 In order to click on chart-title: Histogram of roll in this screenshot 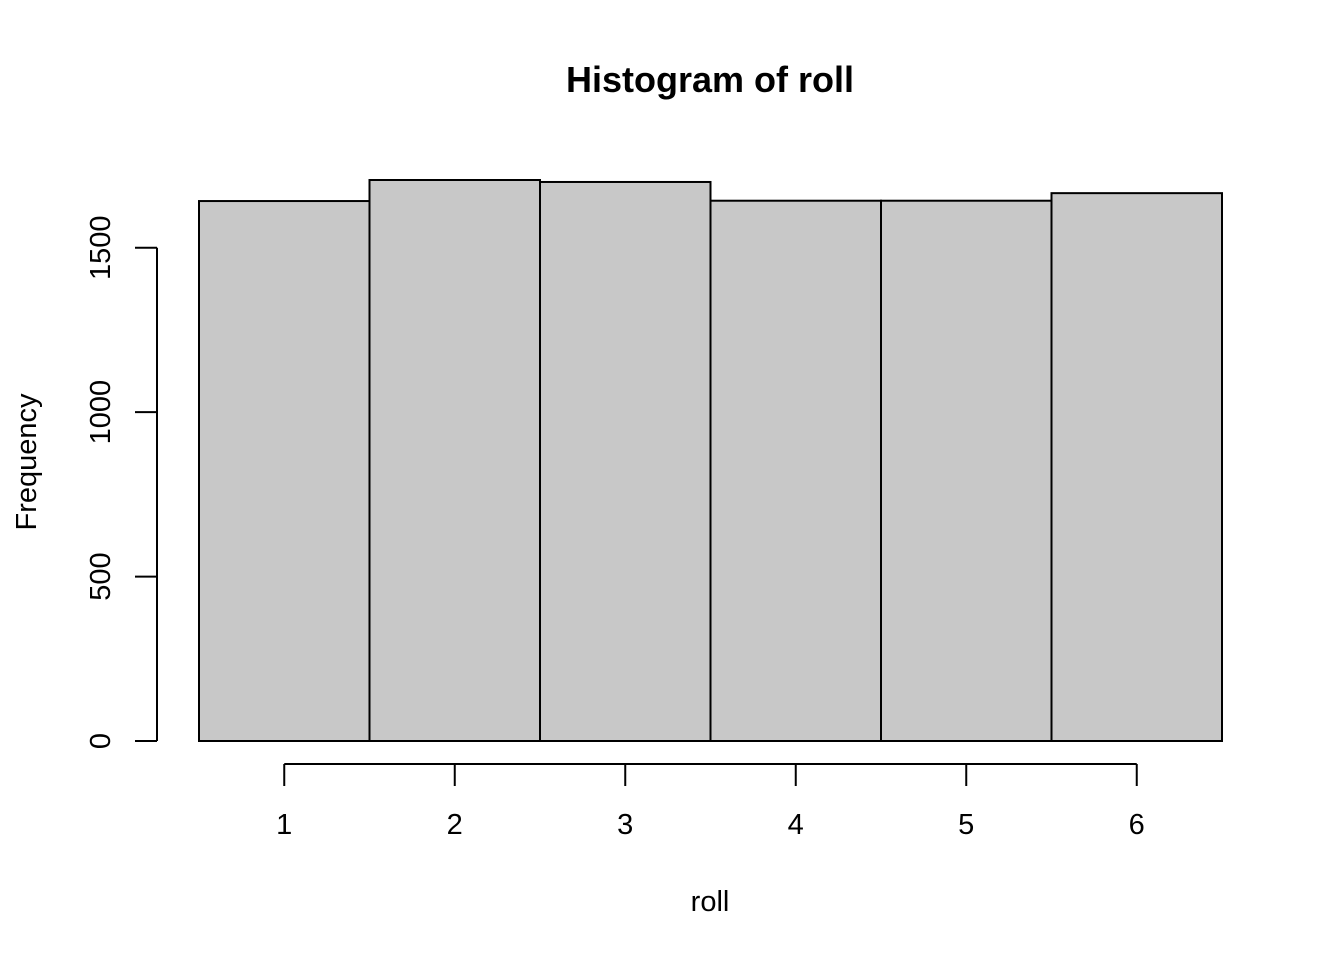, I will do `click(710, 79)`.